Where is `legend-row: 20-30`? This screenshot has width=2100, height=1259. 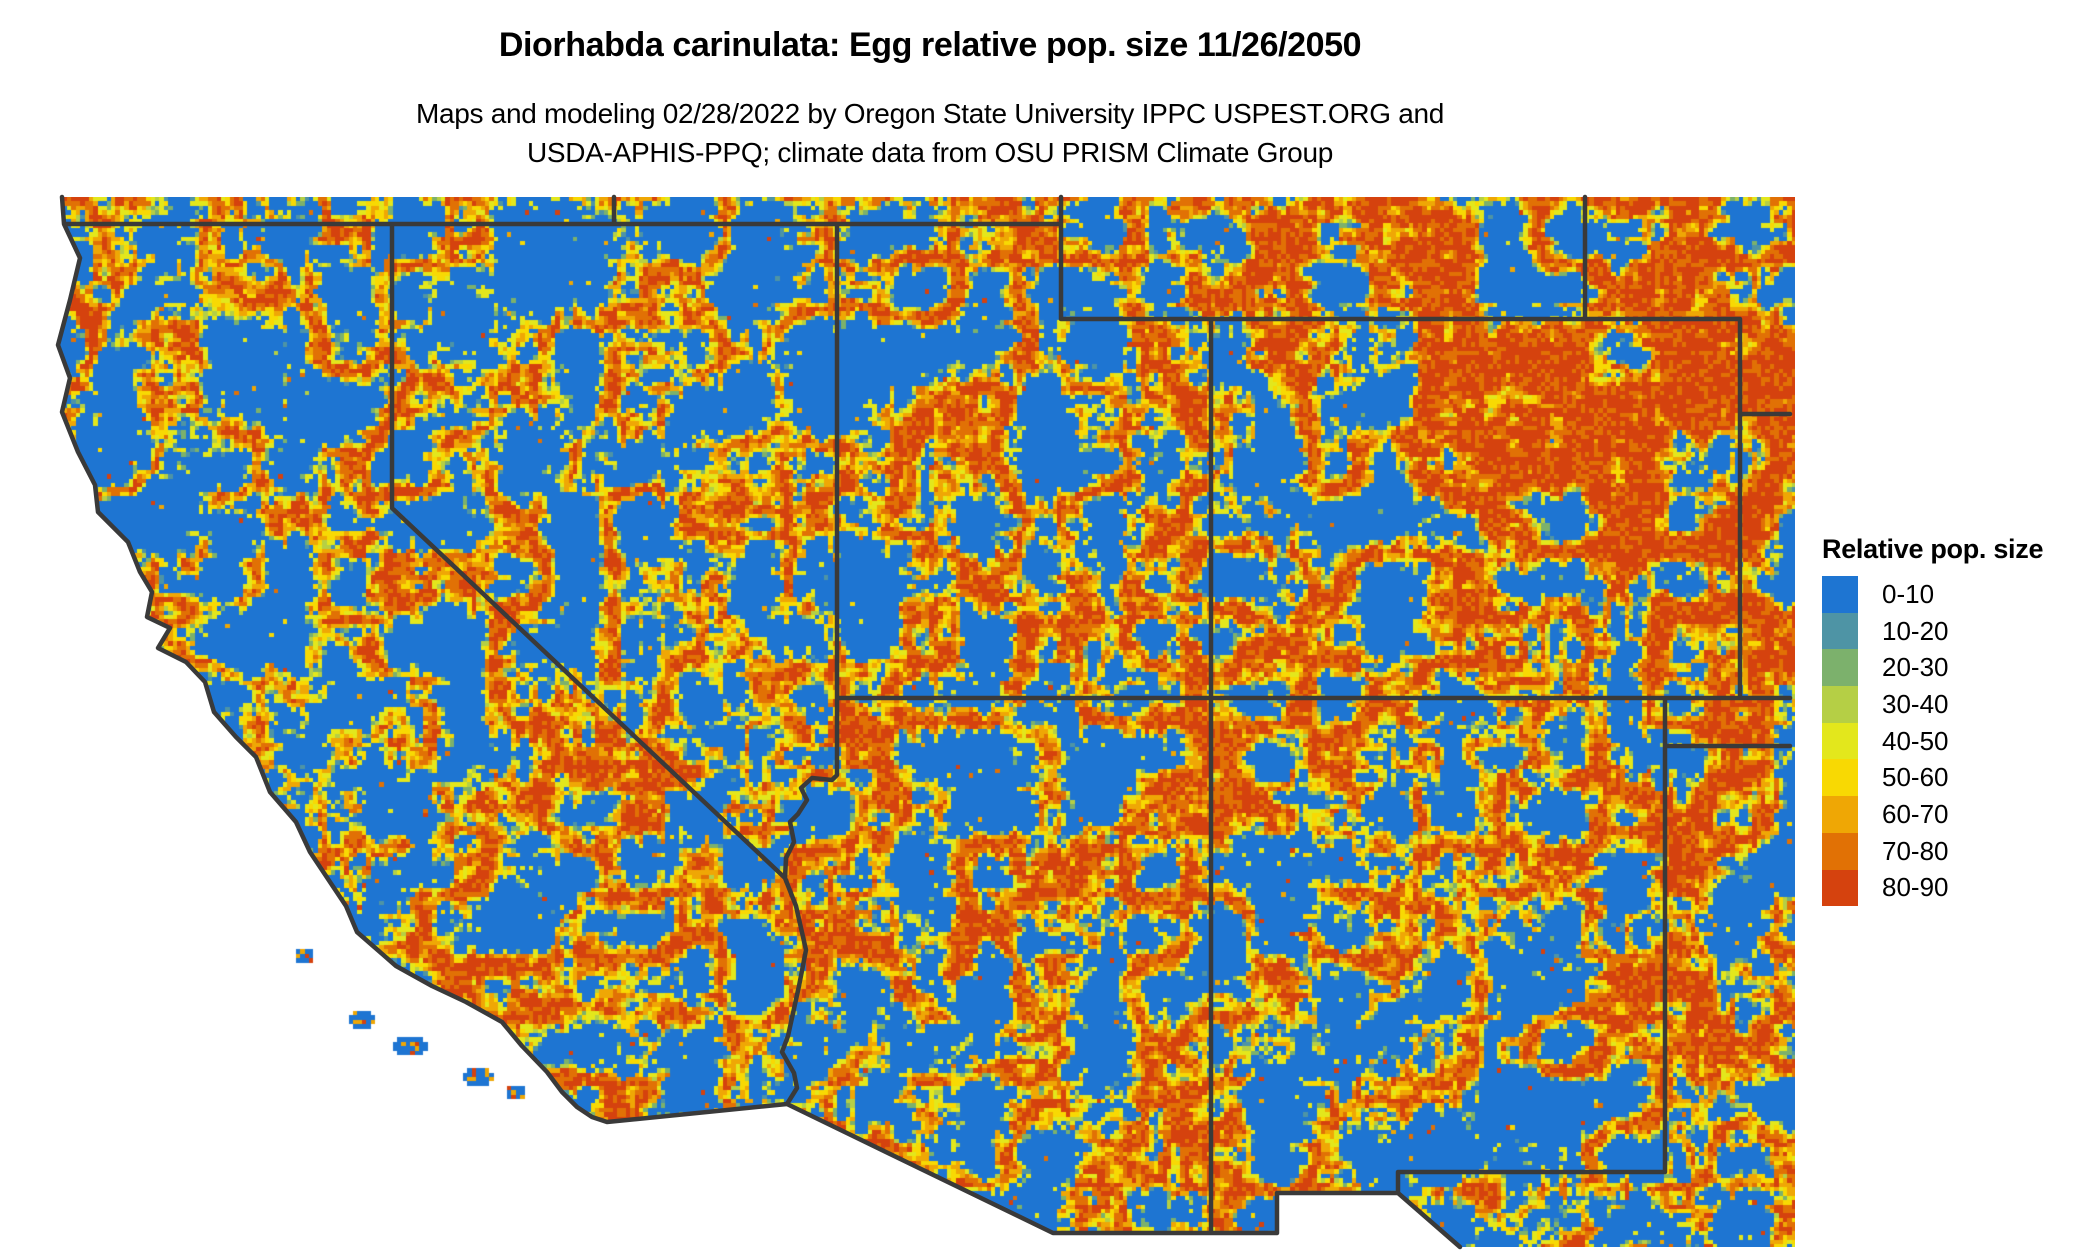
legend-row: 20-30 is located at coordinates (1932, 668).